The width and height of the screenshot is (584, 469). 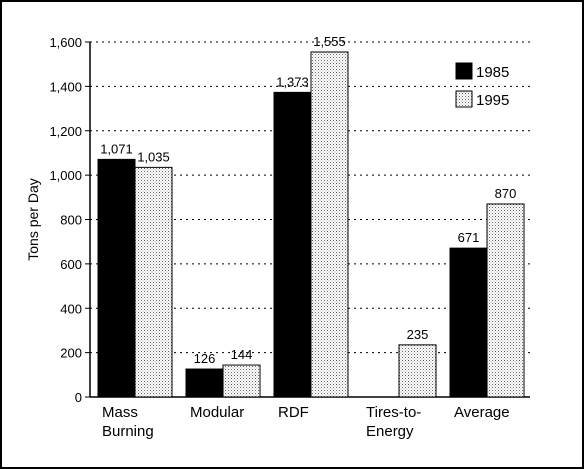 I want to click on data-label: 1,555, so click(x=329, y=41).